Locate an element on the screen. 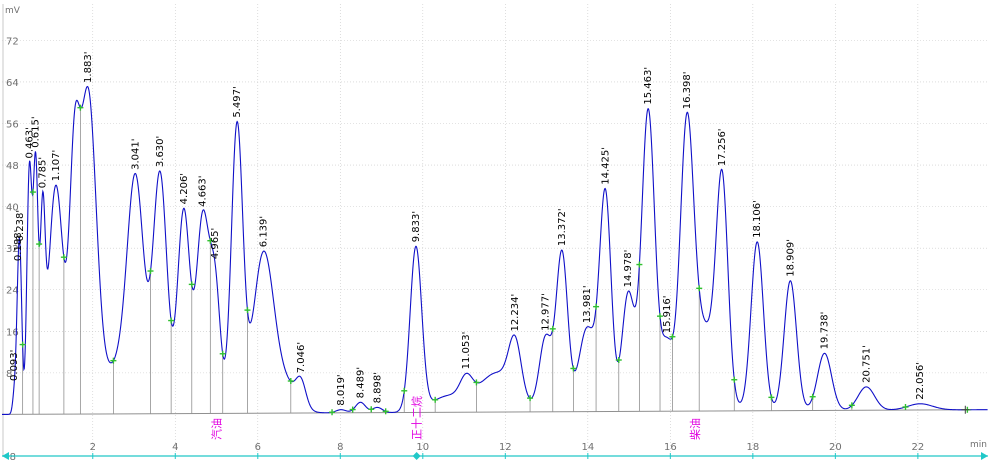 The height and width of the screenshot is (463, 991). y-tick-label: 40 is located at coordinates (12, 208).